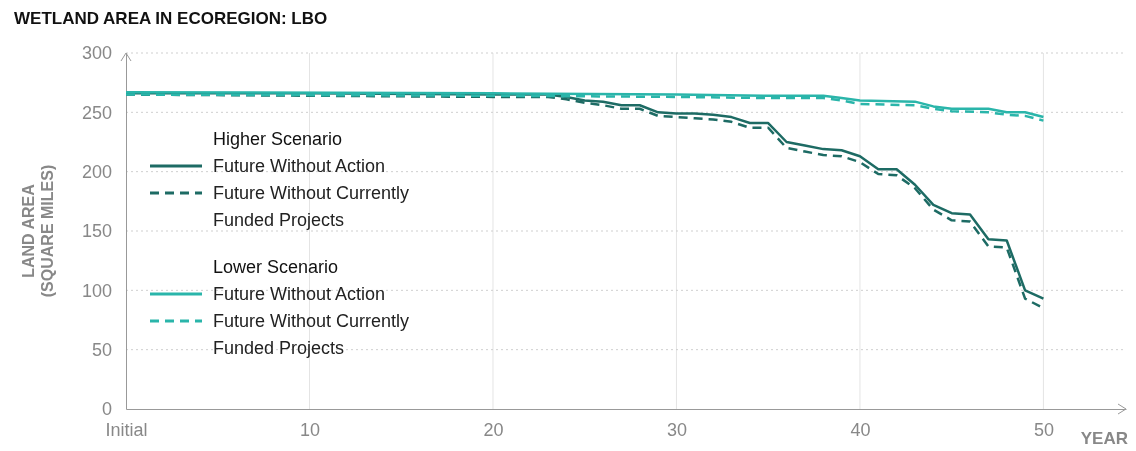 Image resolution: width=1136 pixels, height=451 pixels. Describe the element at coordinates (126, 429) in the screenshot. I see `x-tick-label: Initial` at that location.